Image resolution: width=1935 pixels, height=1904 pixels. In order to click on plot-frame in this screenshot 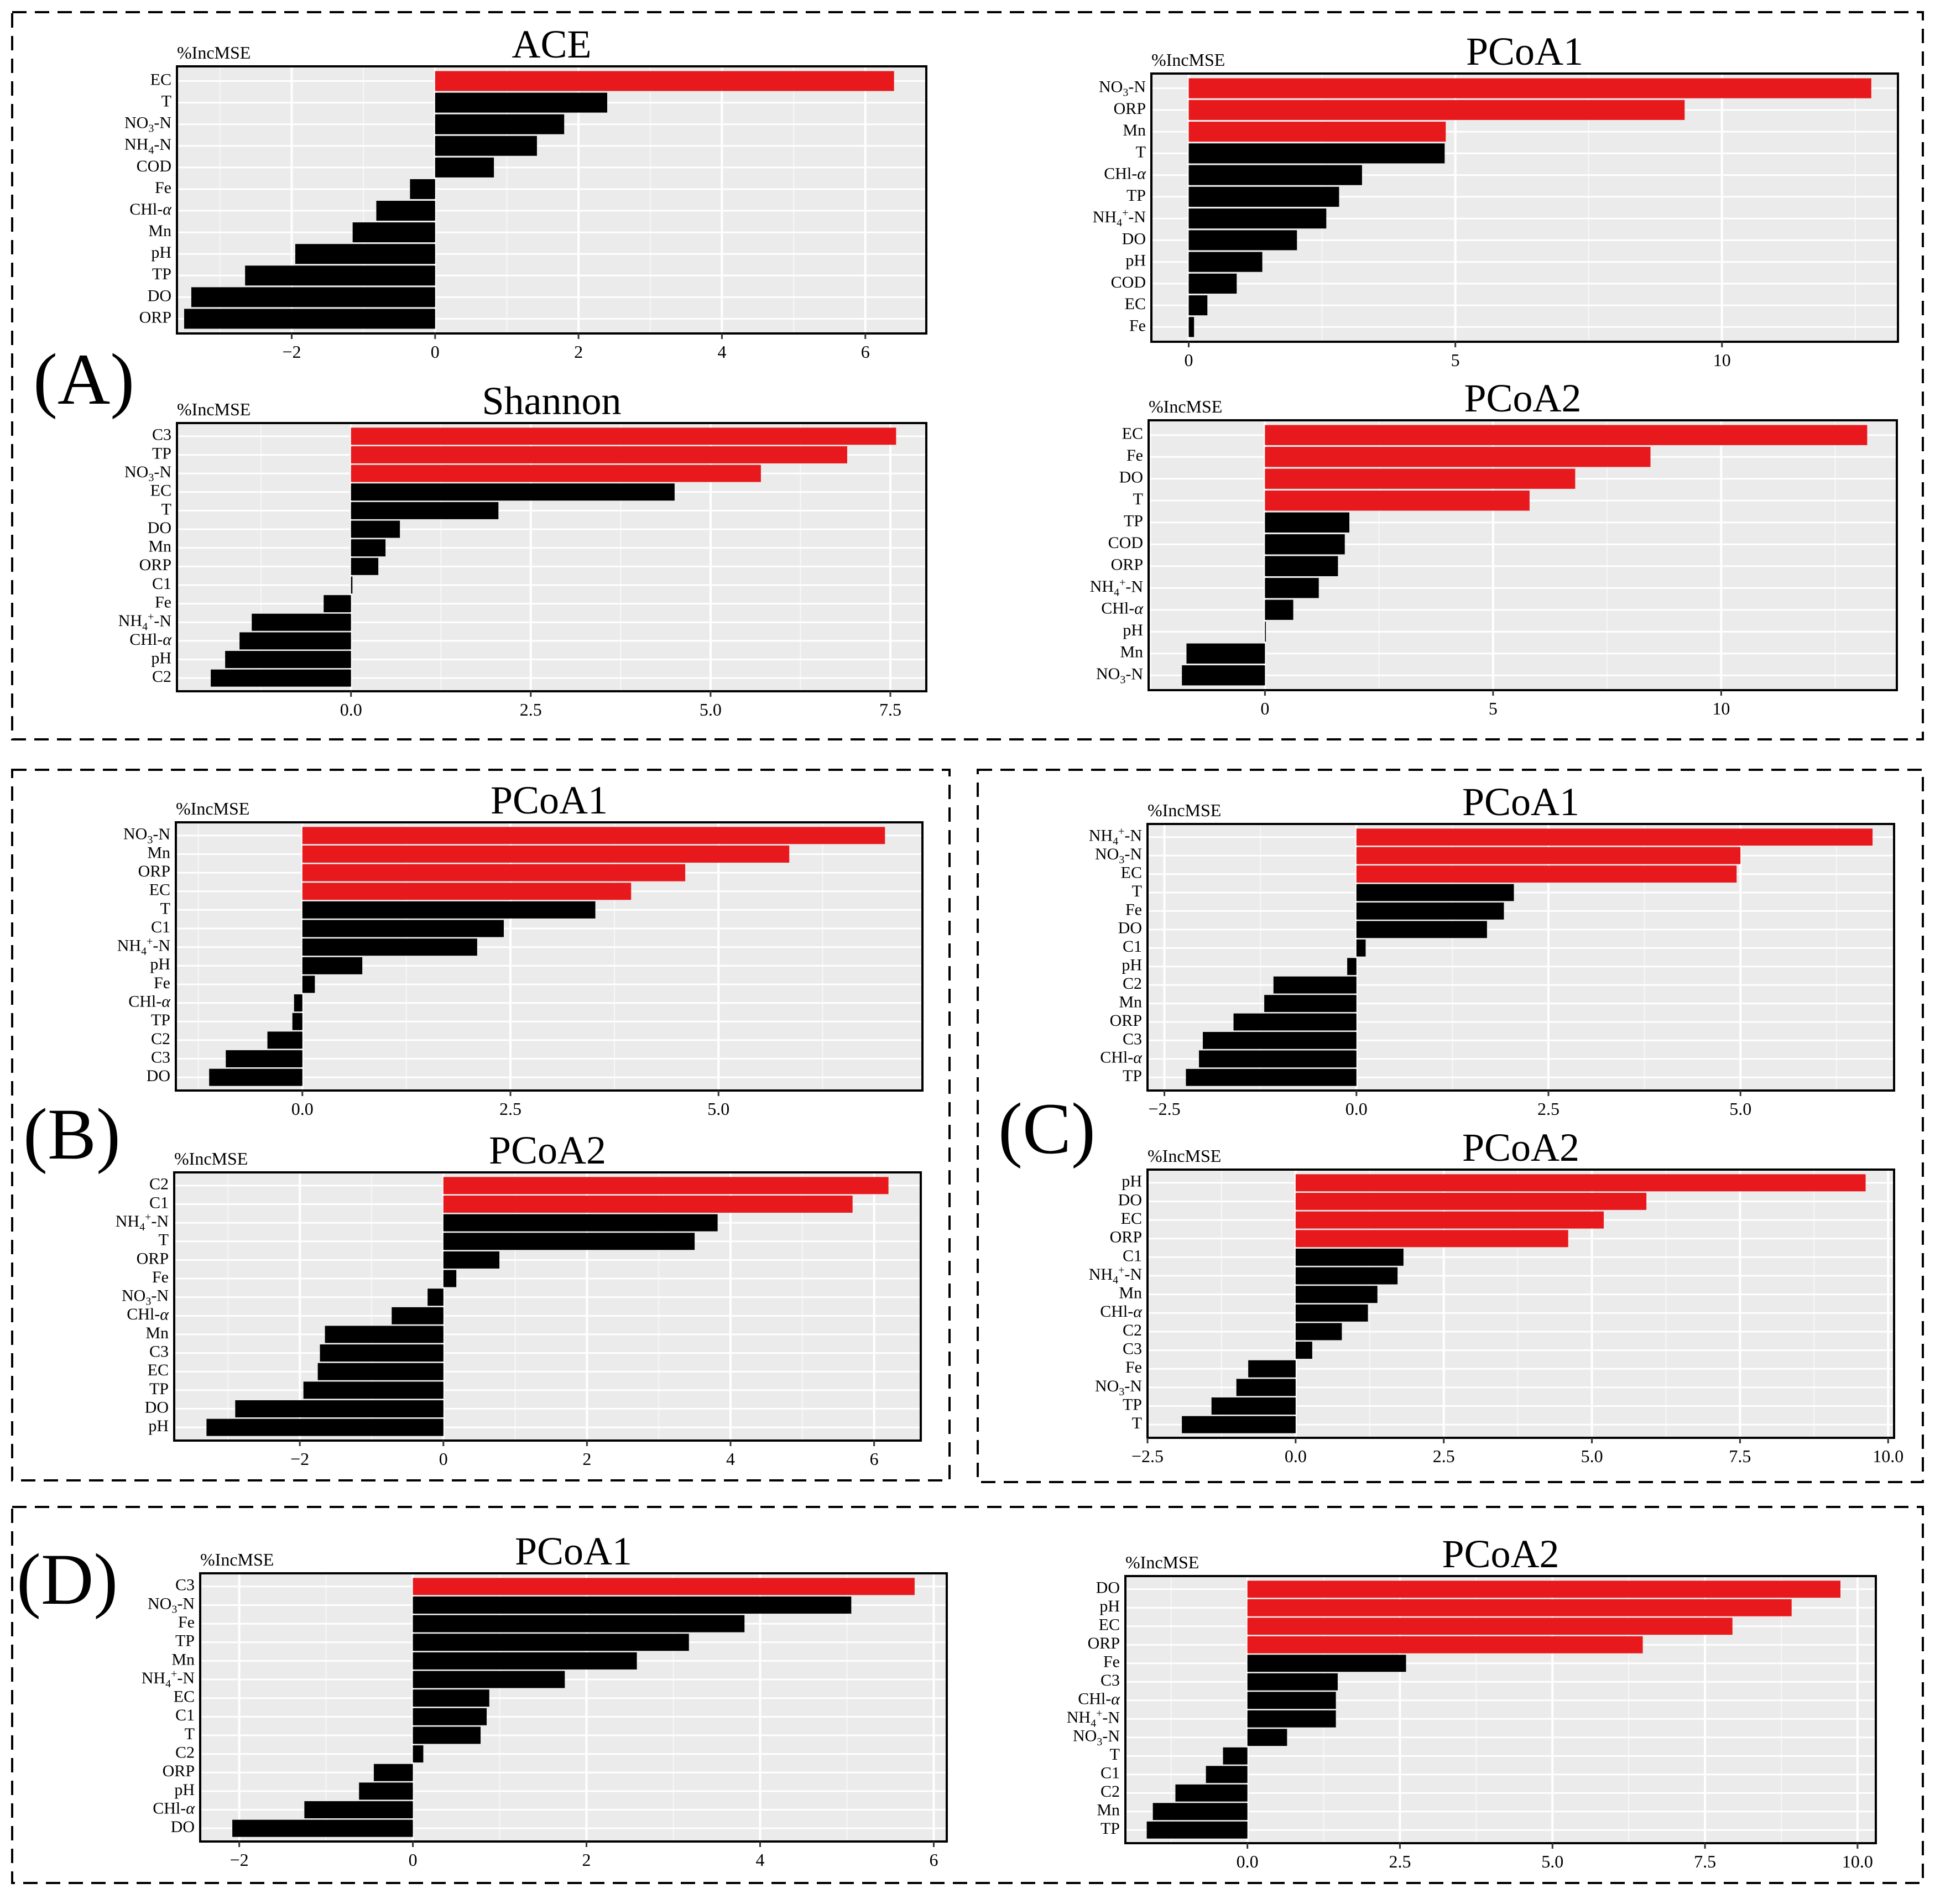, I will do `click(1523, 555)`.